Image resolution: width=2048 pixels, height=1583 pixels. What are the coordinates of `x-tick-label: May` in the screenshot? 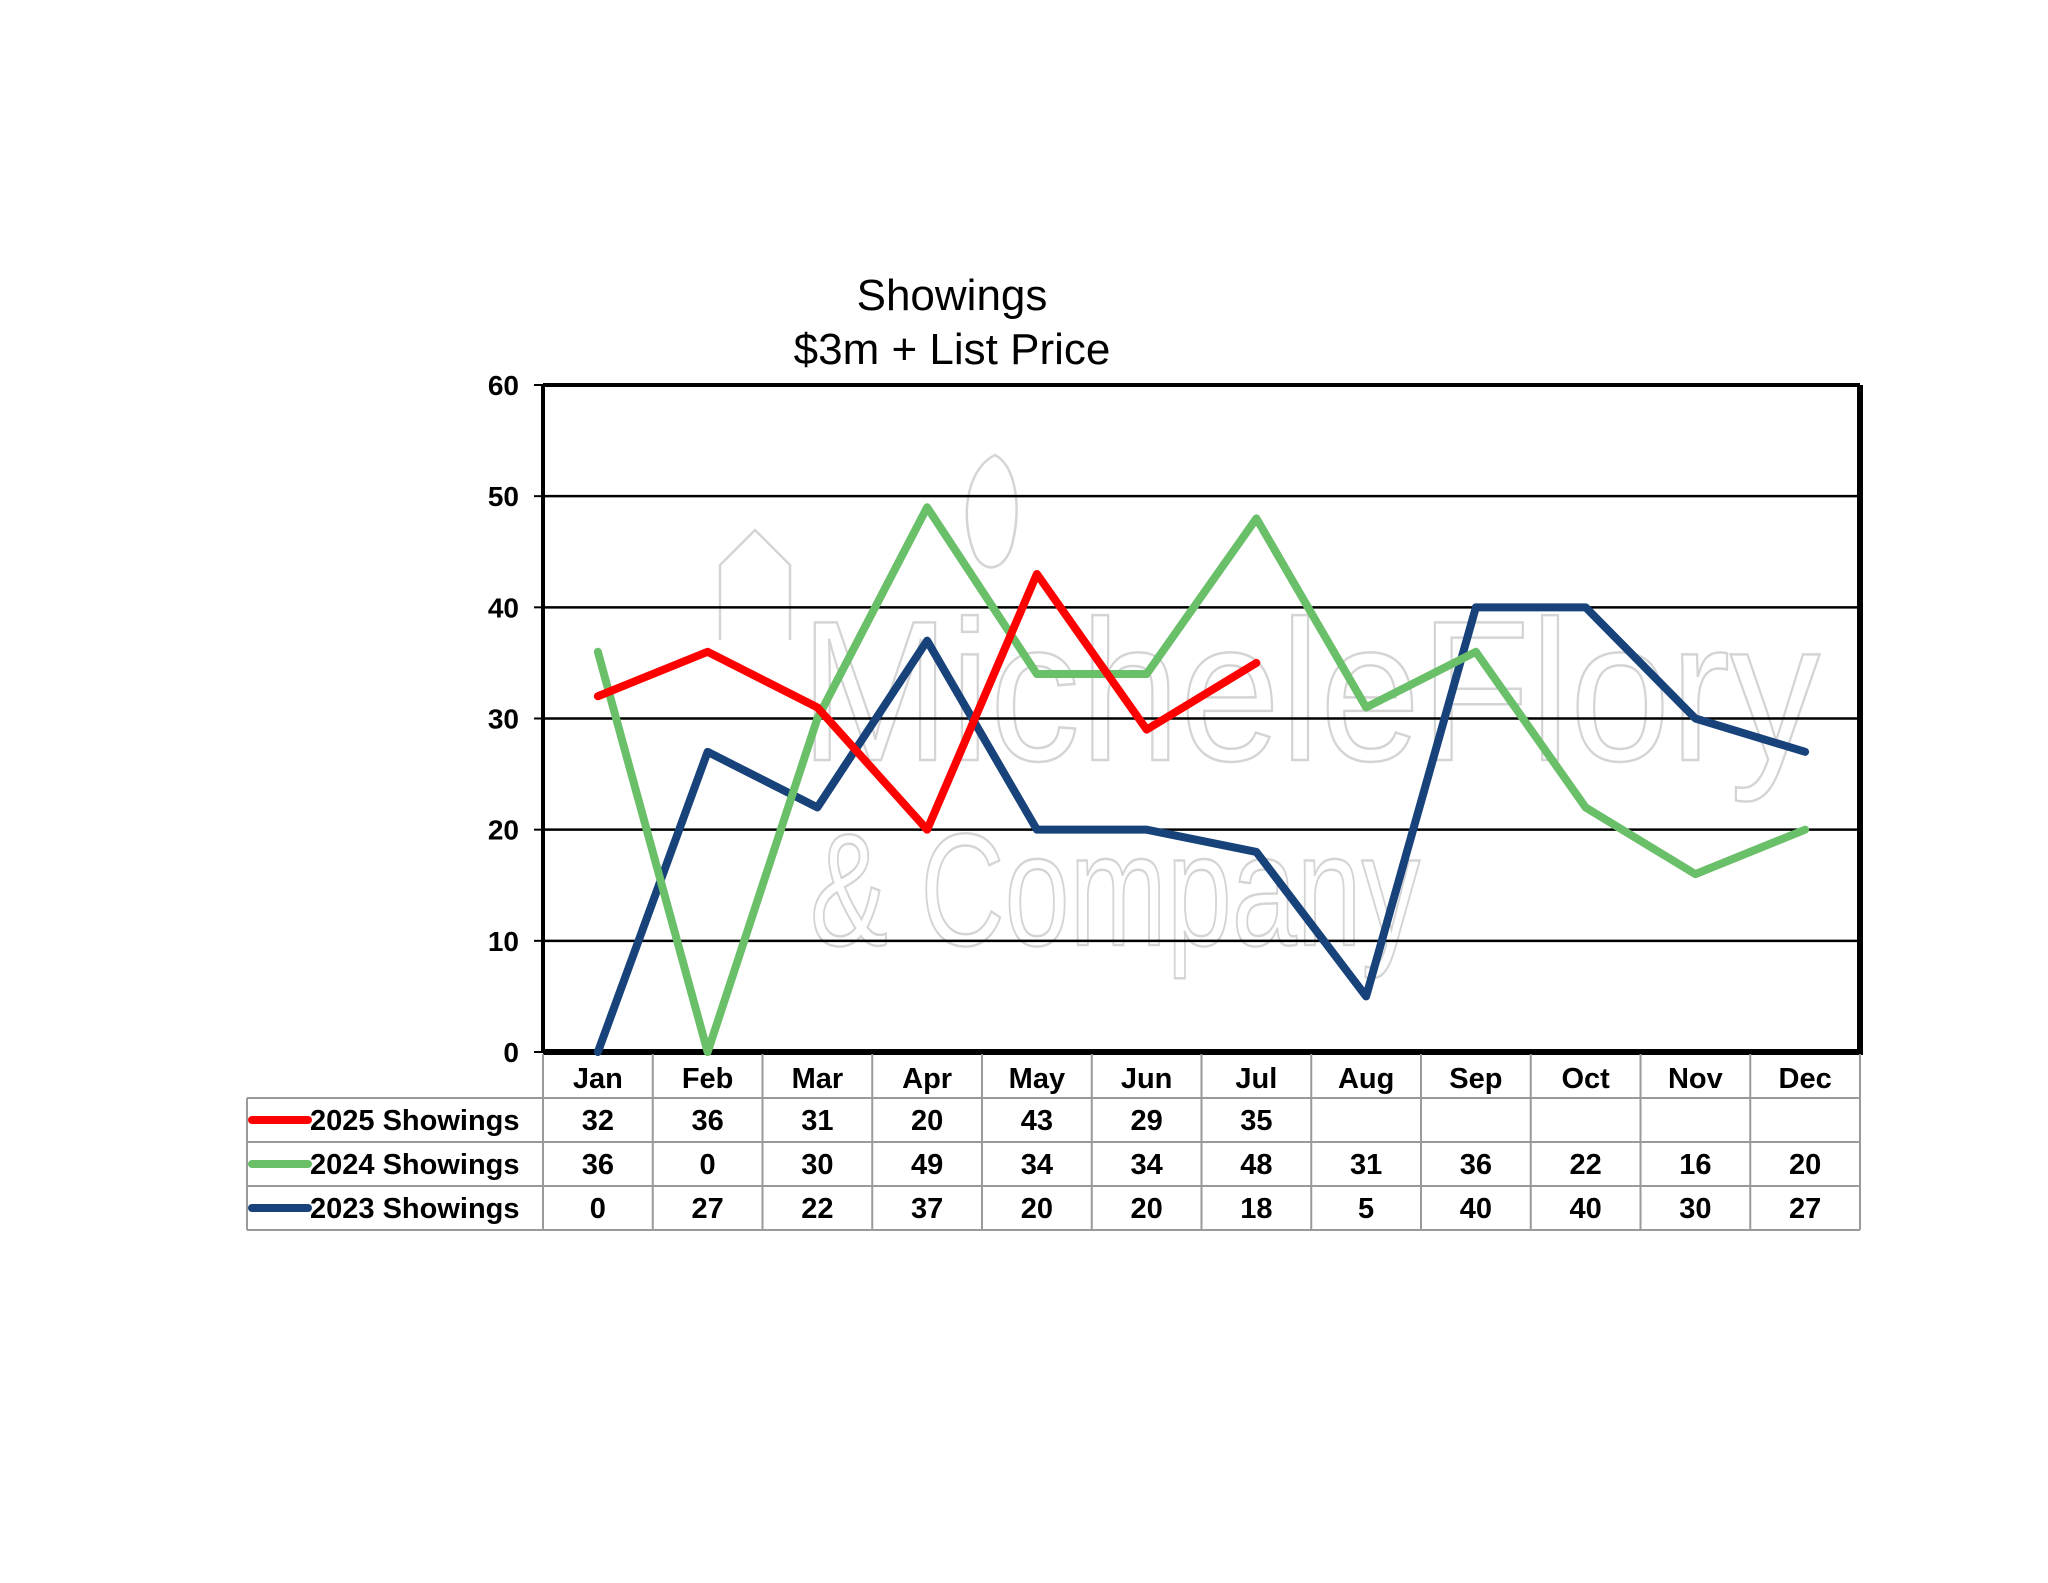 It's located at (1037, 1079).